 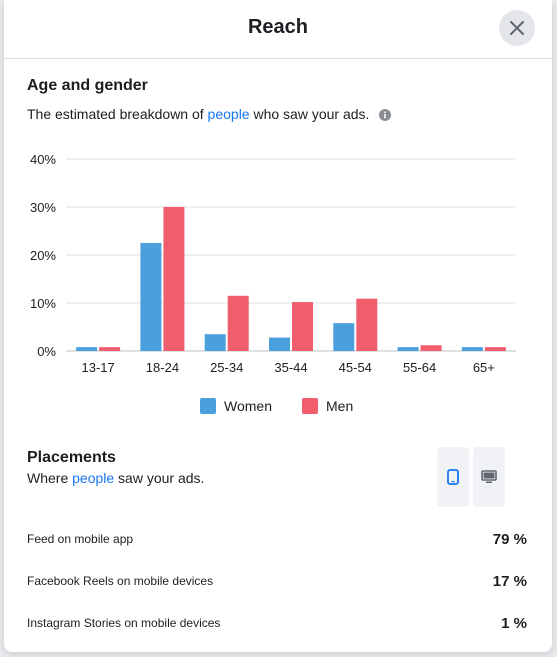 I want to click on x-tick-label: 45-54, so click(x=355, y=367).